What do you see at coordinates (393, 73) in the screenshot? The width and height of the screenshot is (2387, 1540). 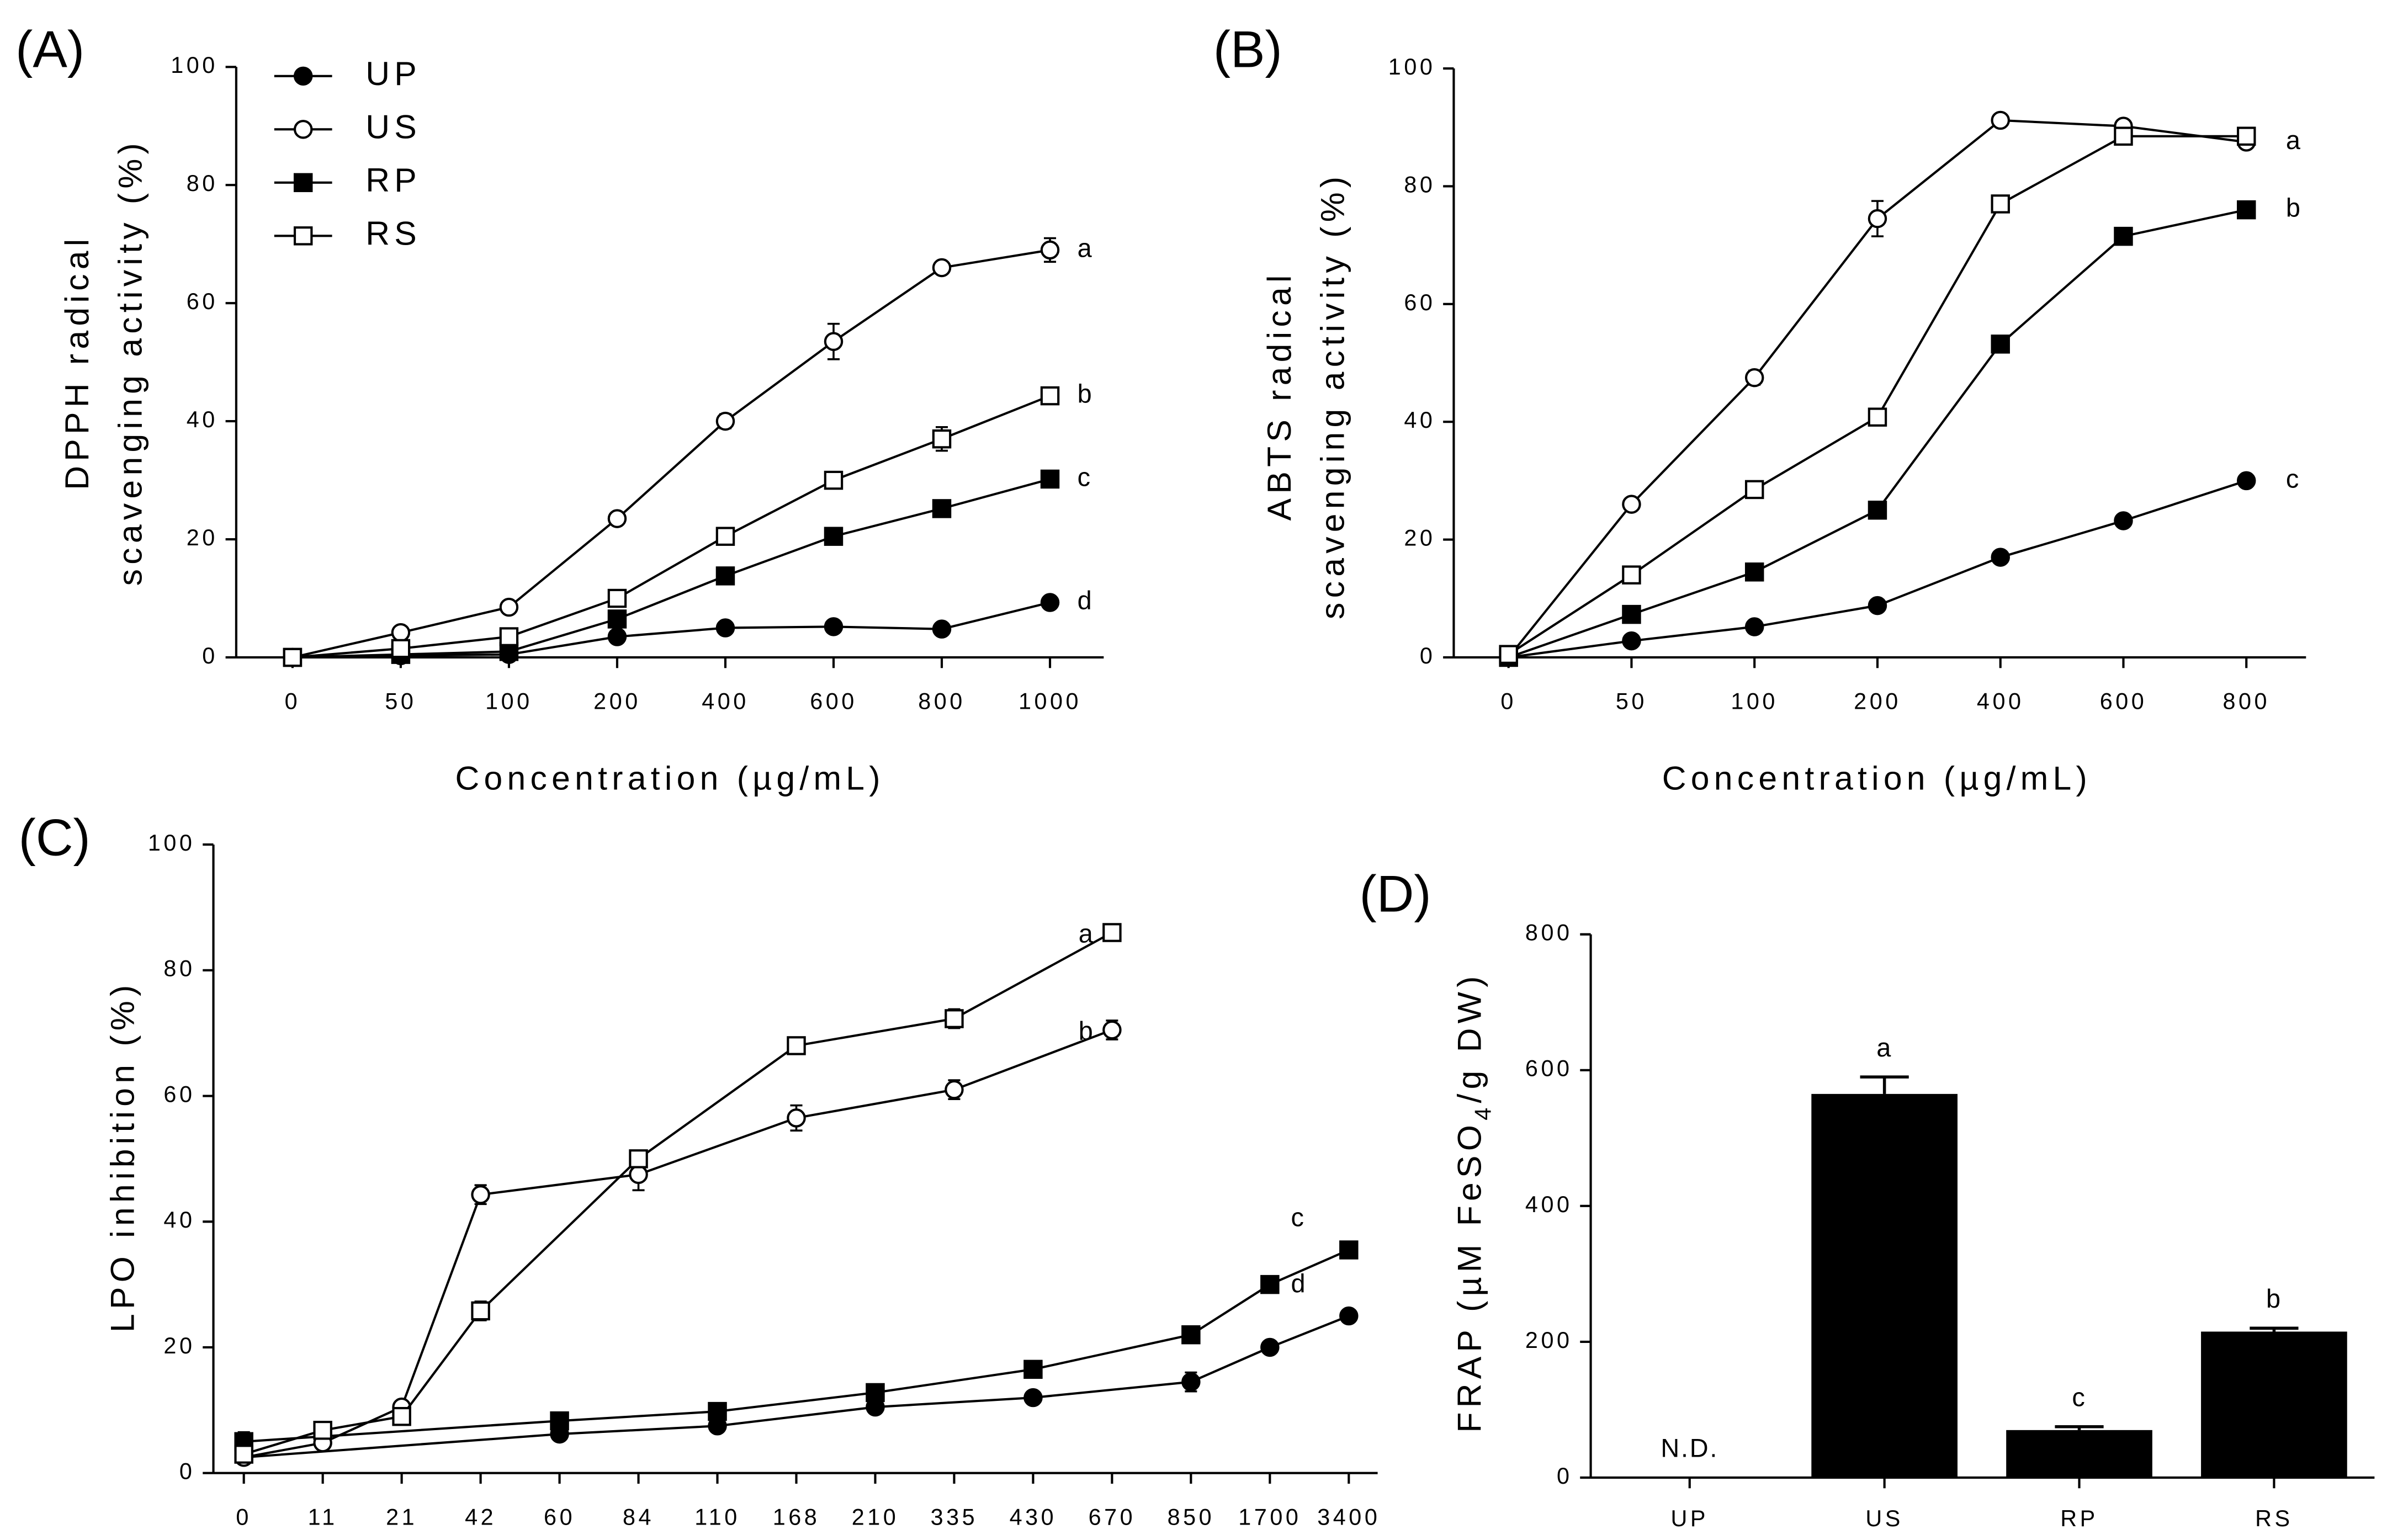 I see `legend-label: UP` at bounding box center [393, 73].